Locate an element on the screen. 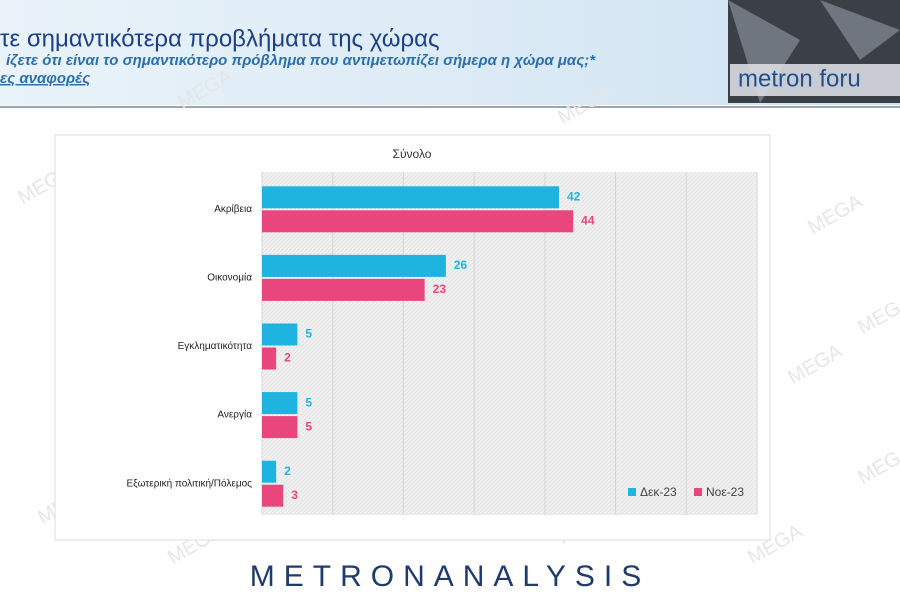  y-tick-label: Ακρίβεια is located at coordinates (233, 209).